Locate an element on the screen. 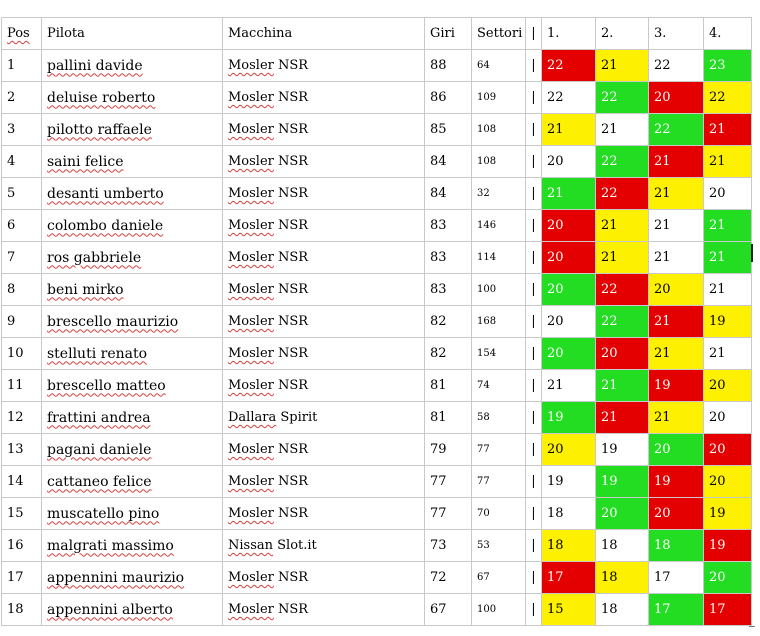 This screenshot has width=760, height=636. driver-name-cell: muscatello pino is located at coordinates (132, 513).